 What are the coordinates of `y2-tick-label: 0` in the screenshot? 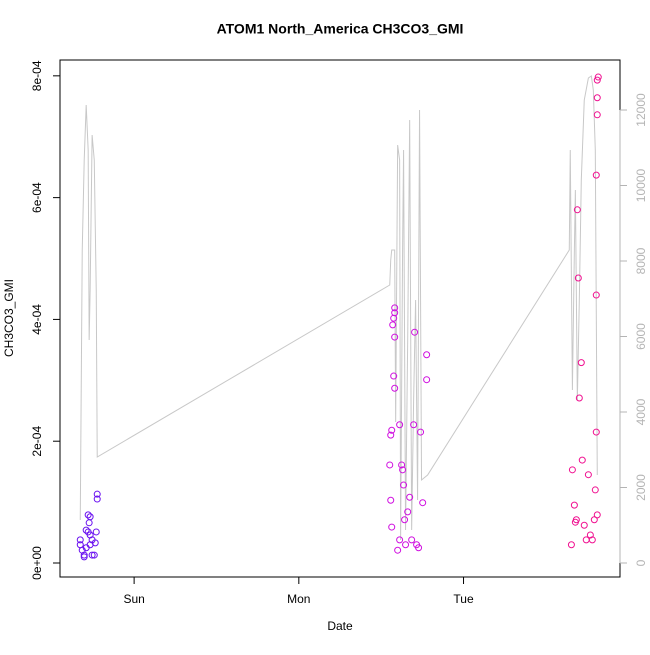 It's located at (641, 562).